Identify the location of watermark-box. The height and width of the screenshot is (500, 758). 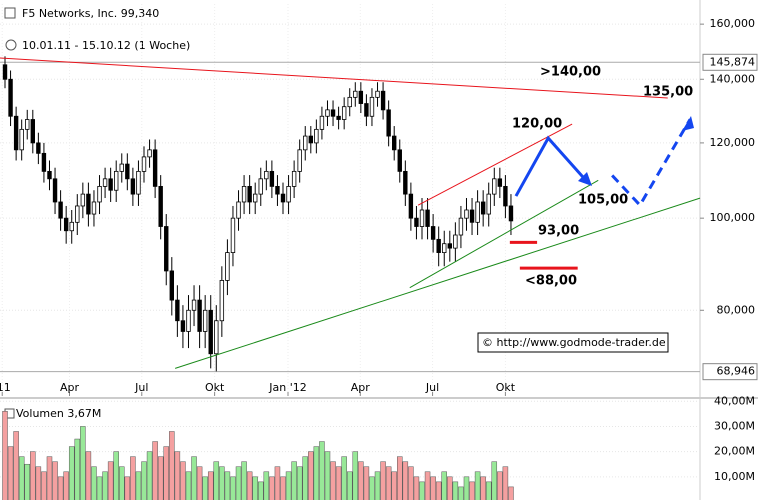
(573, 342).